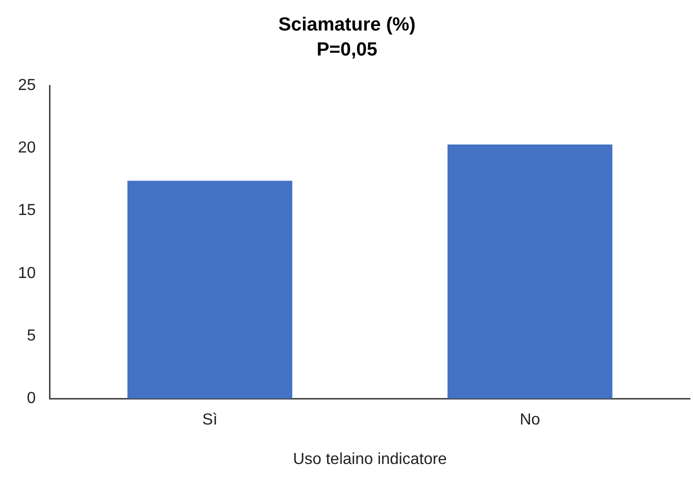 This screenshot has width=693, height=479. Describe the element at coordinates (27, 273) in the screenshot. I see `y-tick-label: 10` at that location.